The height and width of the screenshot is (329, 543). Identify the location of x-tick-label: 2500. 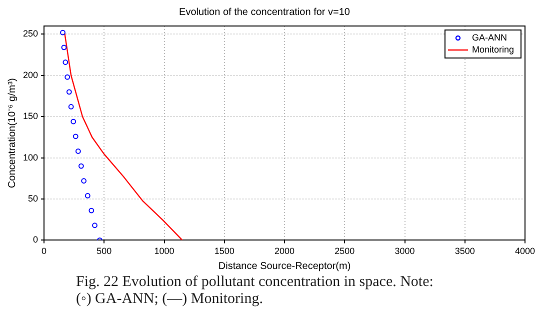
(344, 251).